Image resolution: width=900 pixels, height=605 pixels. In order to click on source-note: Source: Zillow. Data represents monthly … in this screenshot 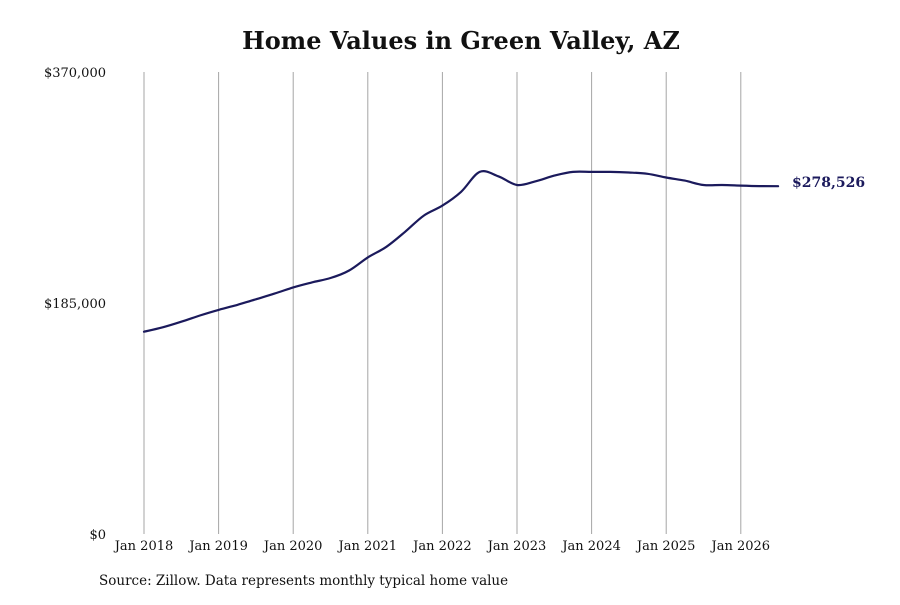, I will do `click(304, 581)`.